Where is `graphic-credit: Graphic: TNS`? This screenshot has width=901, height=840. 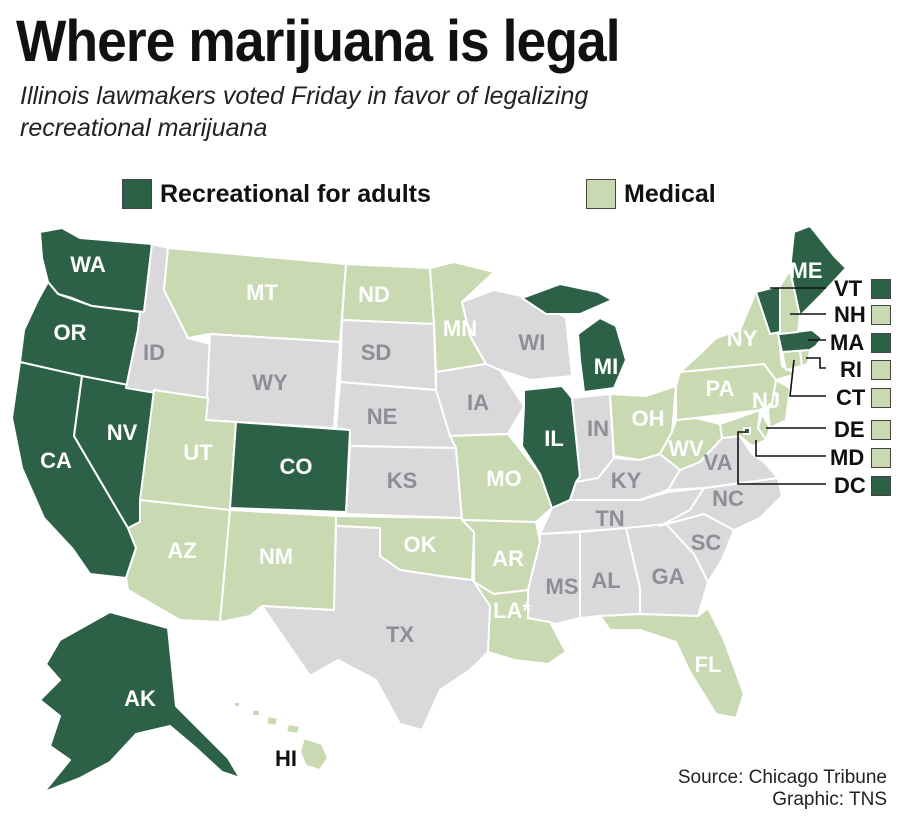
graphic-credit: Graphic: TNS is located at coordinates (829, 799).